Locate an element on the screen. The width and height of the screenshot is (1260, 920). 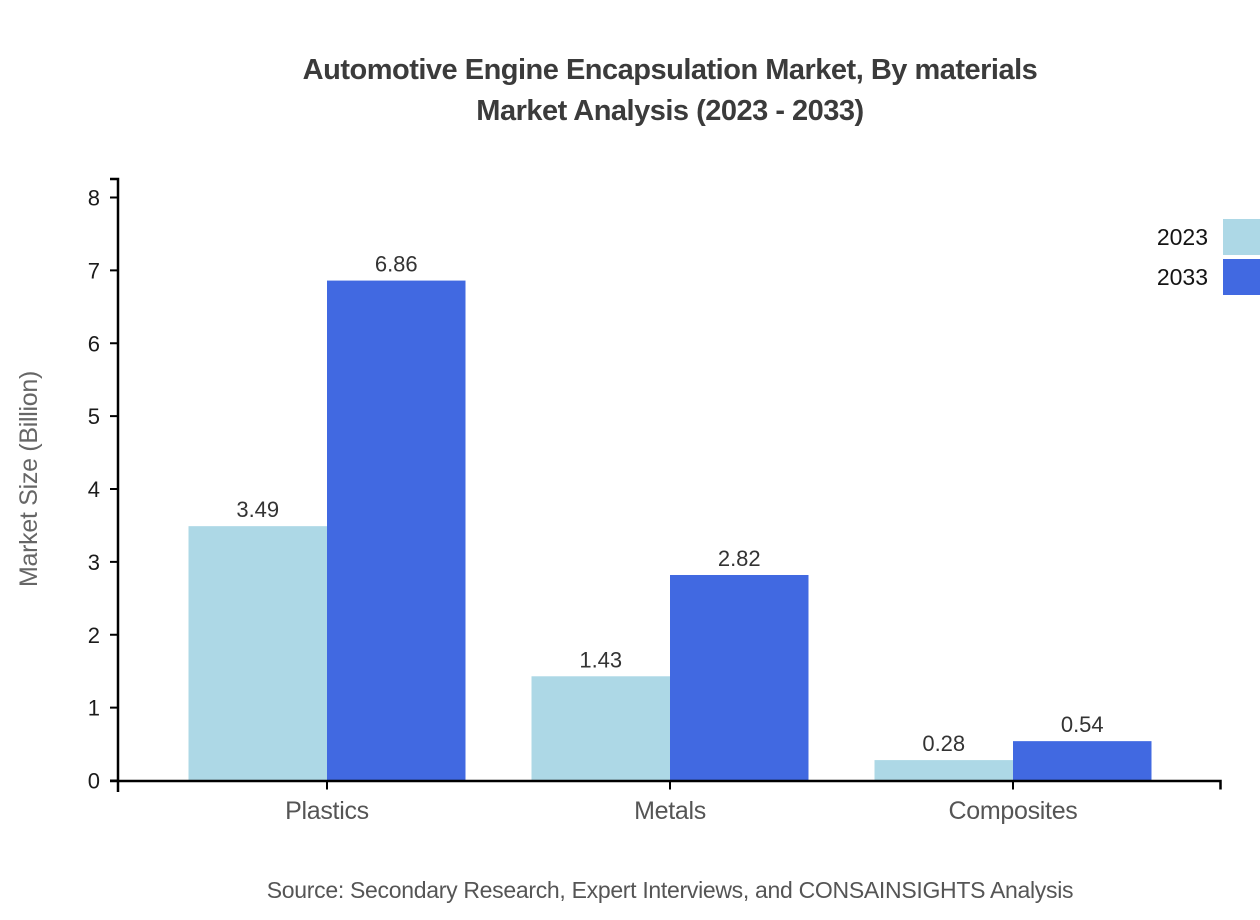
legend-item-2023: 2023 is located at coordinates (1208, 237).